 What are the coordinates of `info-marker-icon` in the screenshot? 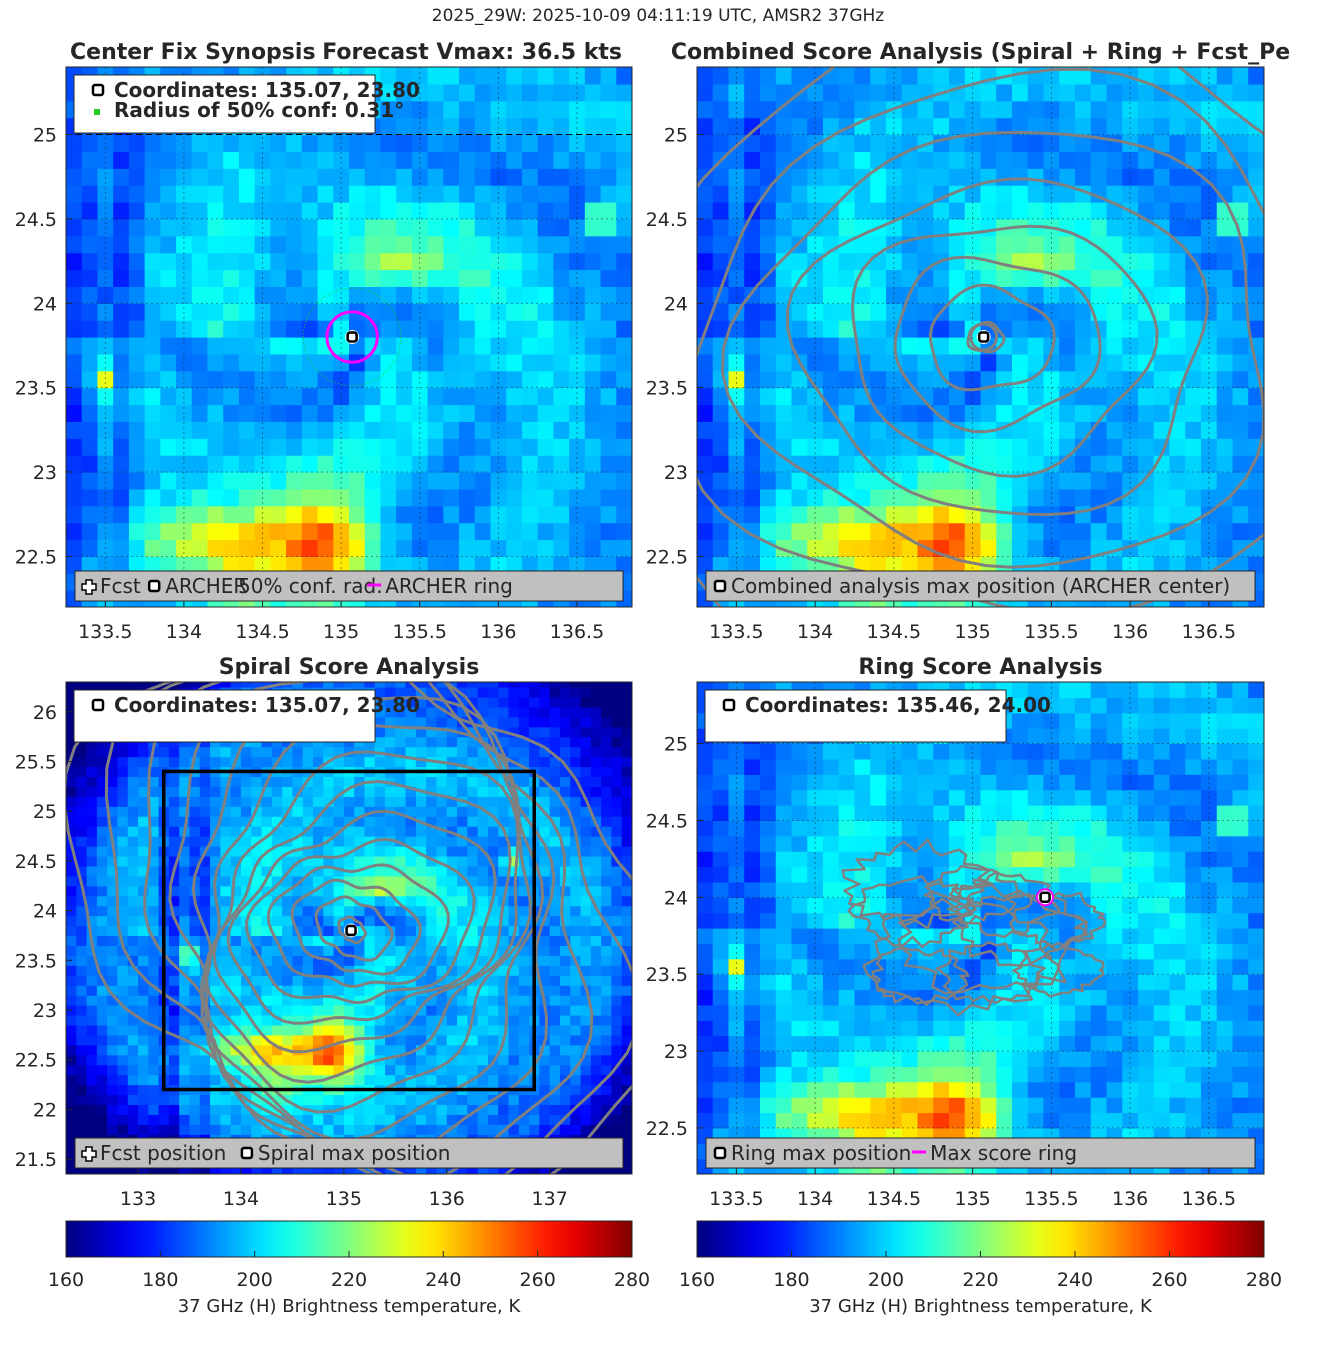 It's located at (98, 90).